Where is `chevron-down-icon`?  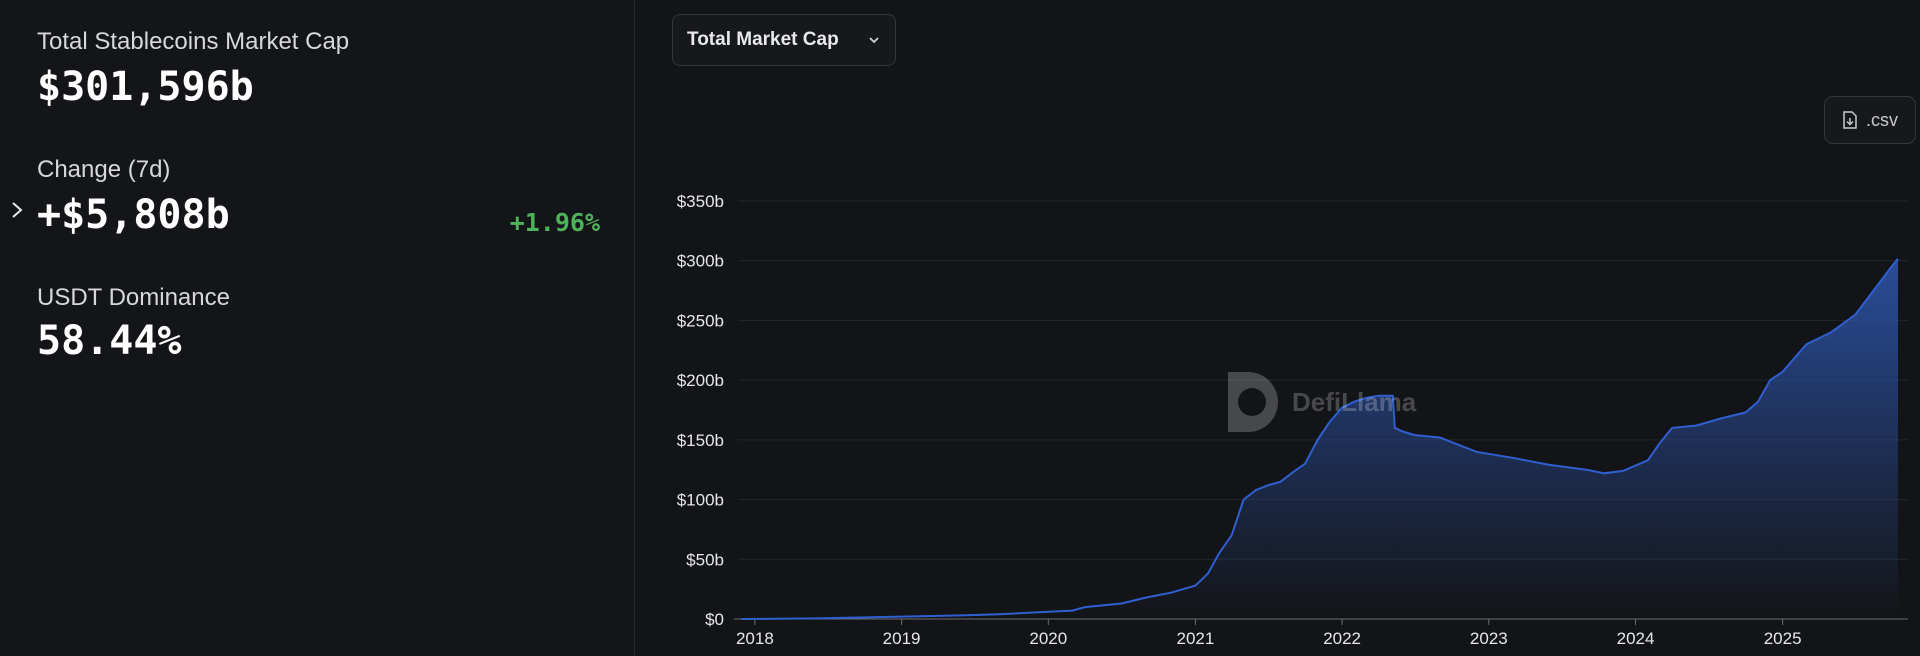
chevron-down-icon is located at coordinates (874, 40).